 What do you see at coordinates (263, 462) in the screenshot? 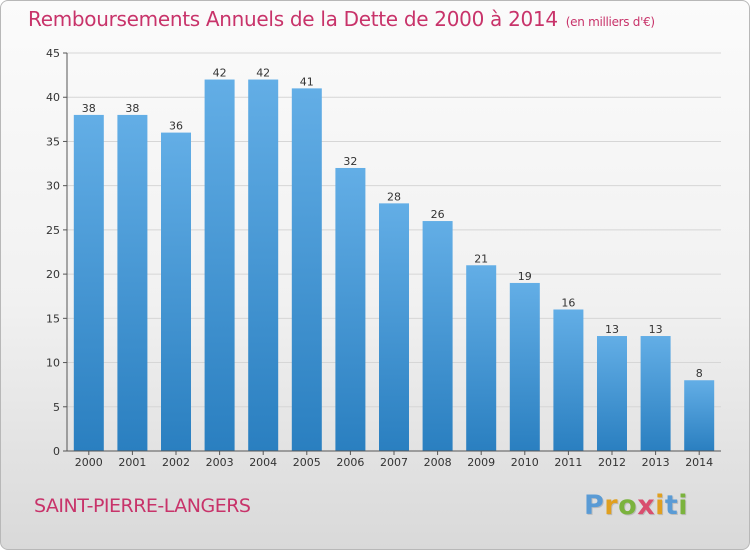
I see `x-tick-label: 2004` at bounding box center [263, 462].